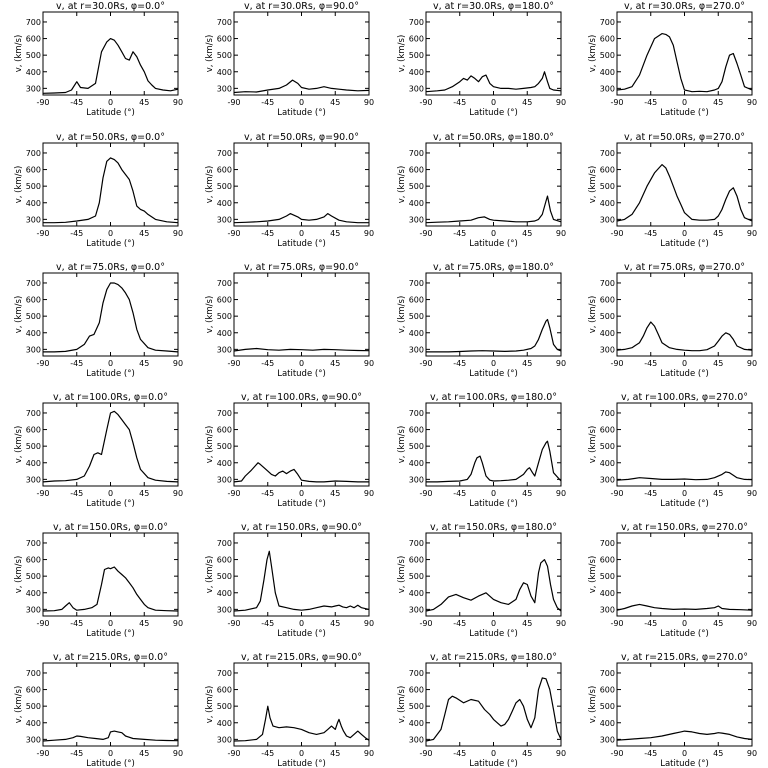  Describe the element at coordinates (684, 267) in the screenshot. I see `panel-title: v, at r=75.0Rs, φ=270.0°` at that location.